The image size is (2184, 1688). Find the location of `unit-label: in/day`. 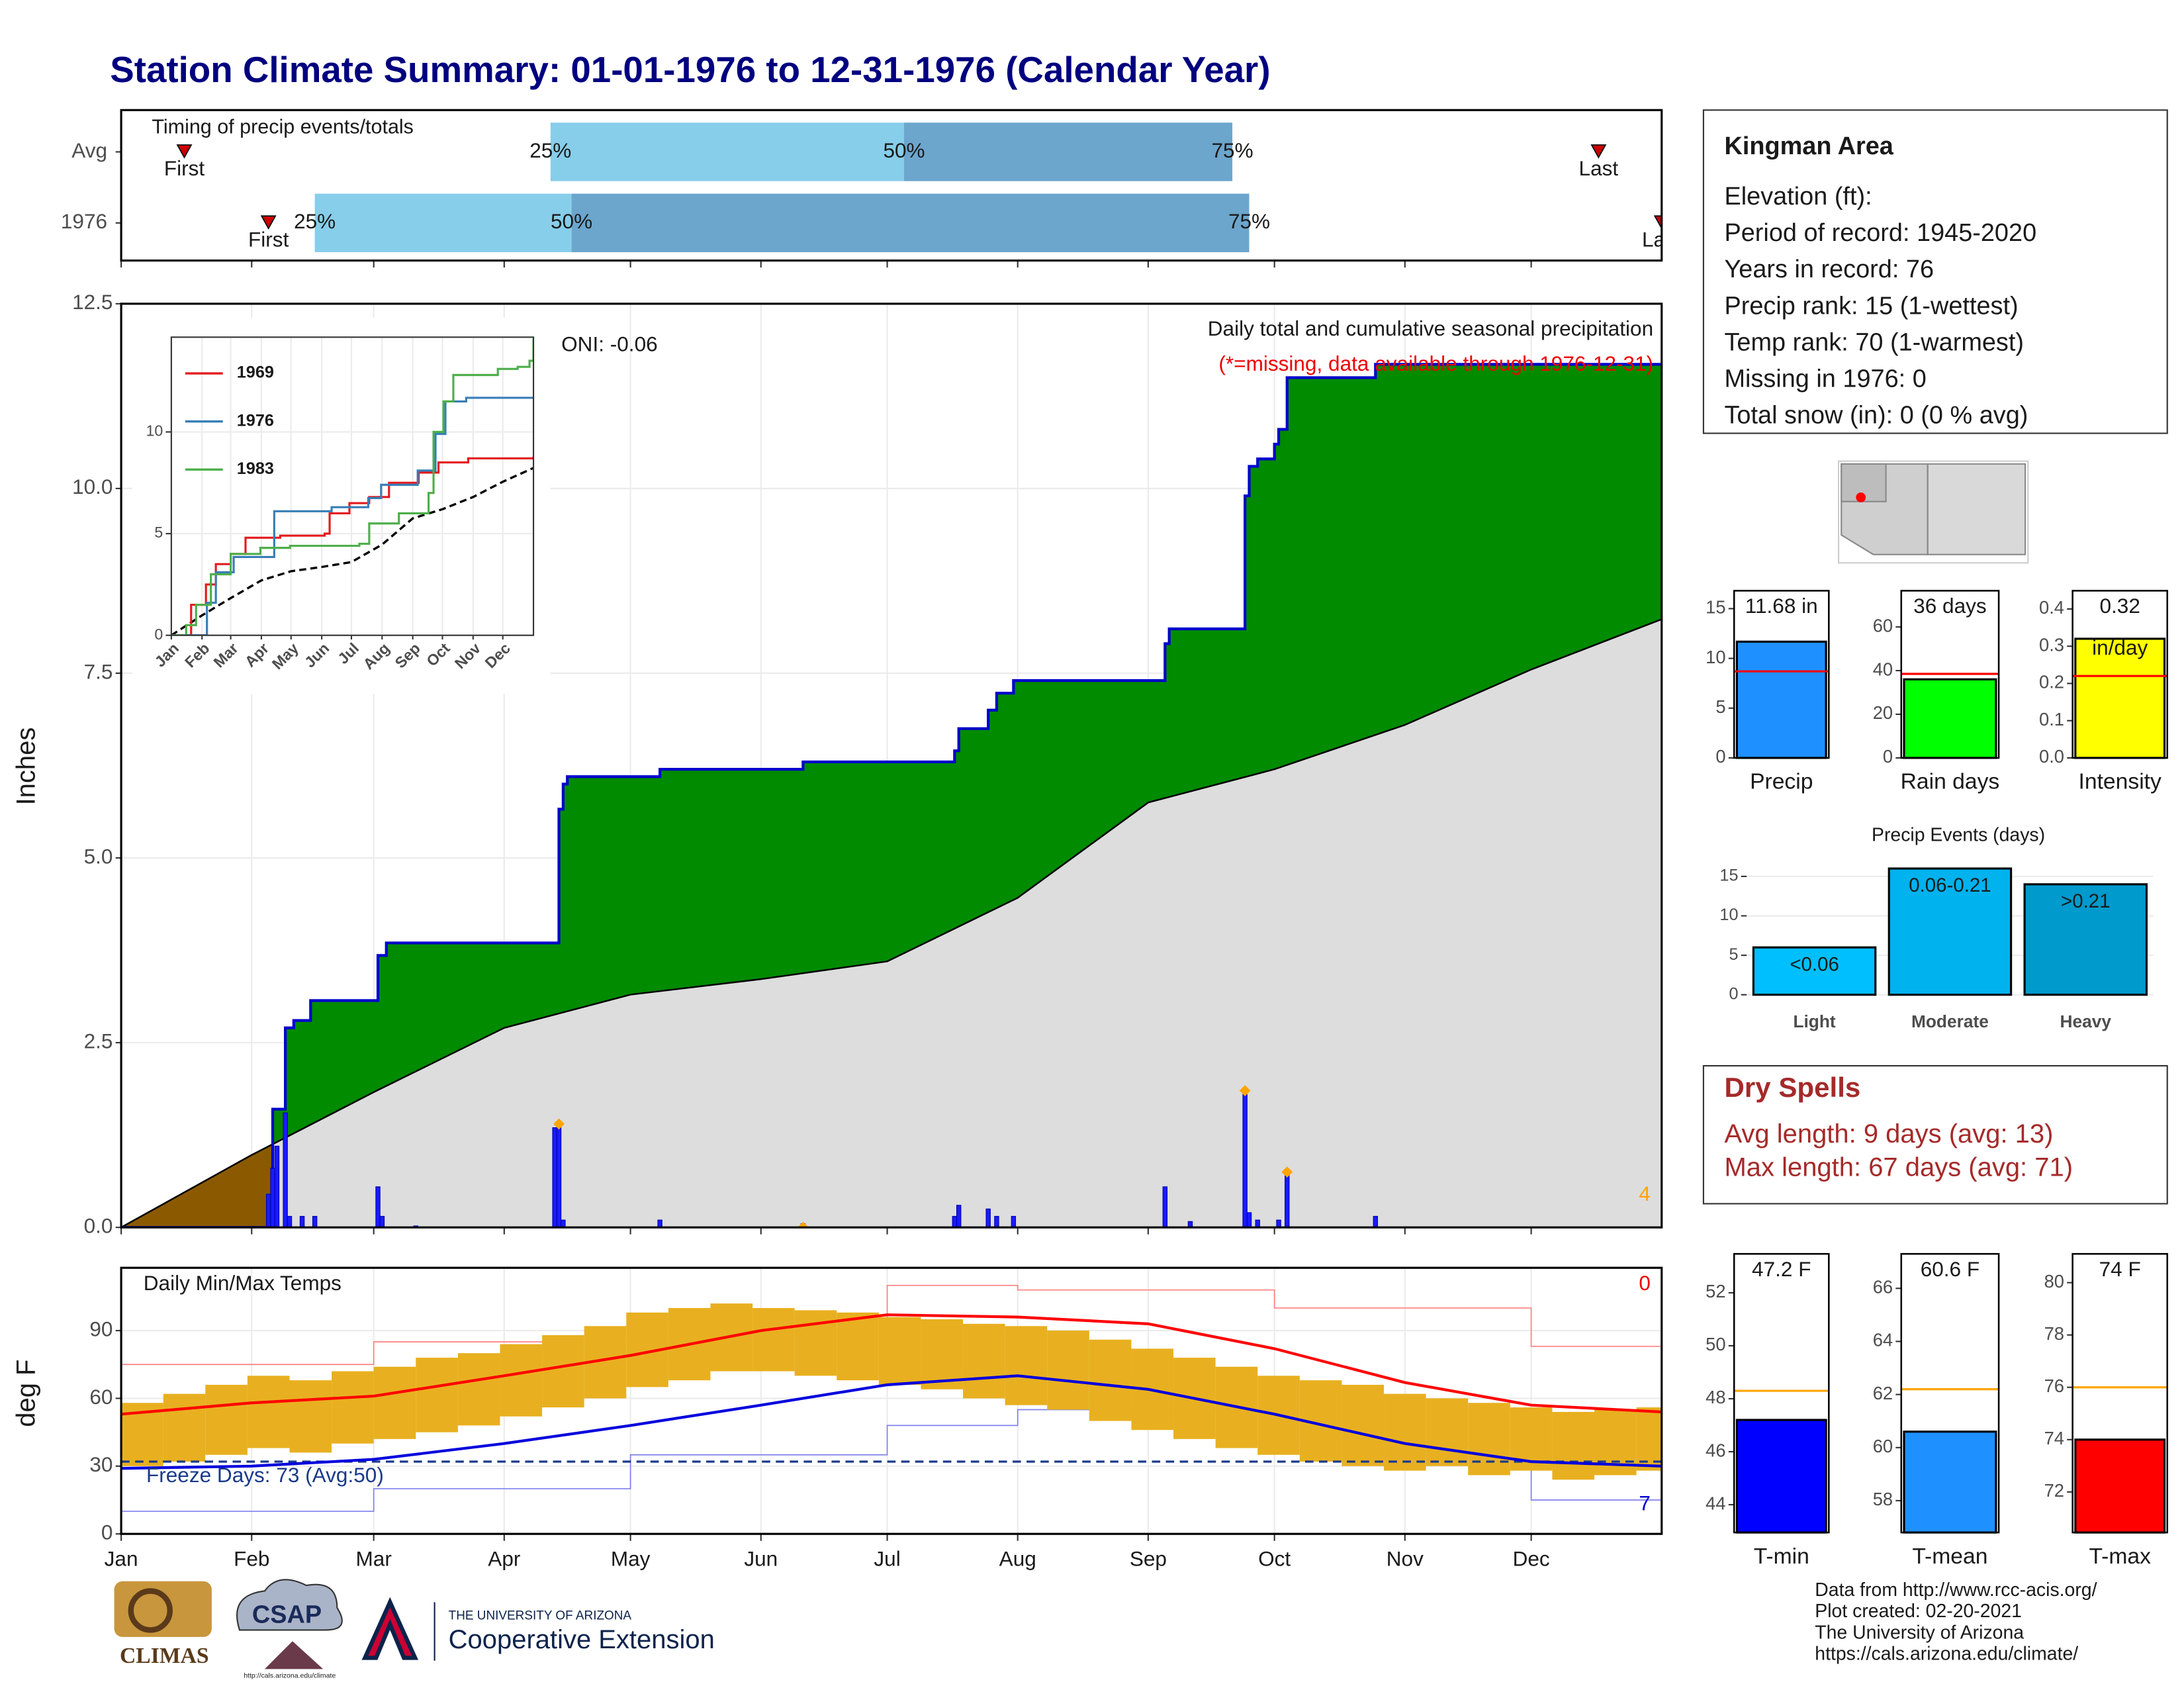

unit-label: in/day is located at coordinates (2120, 647).